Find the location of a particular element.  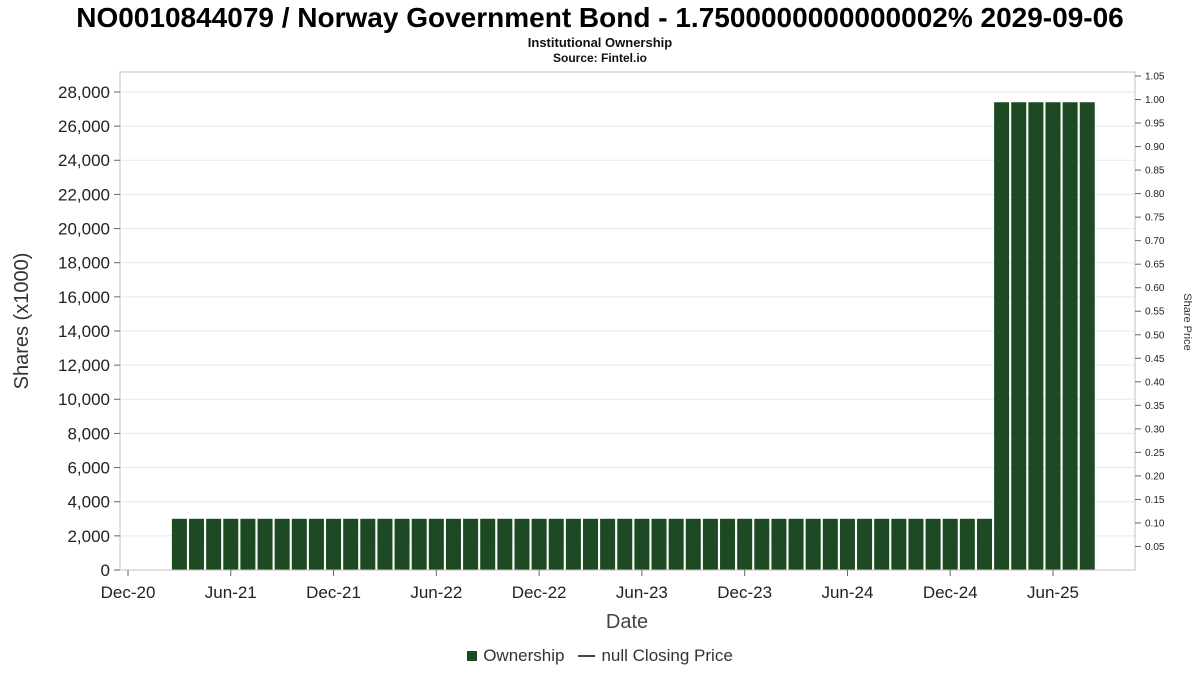

right-tick-label: 0.15 is located at coordinates (1155, 500).